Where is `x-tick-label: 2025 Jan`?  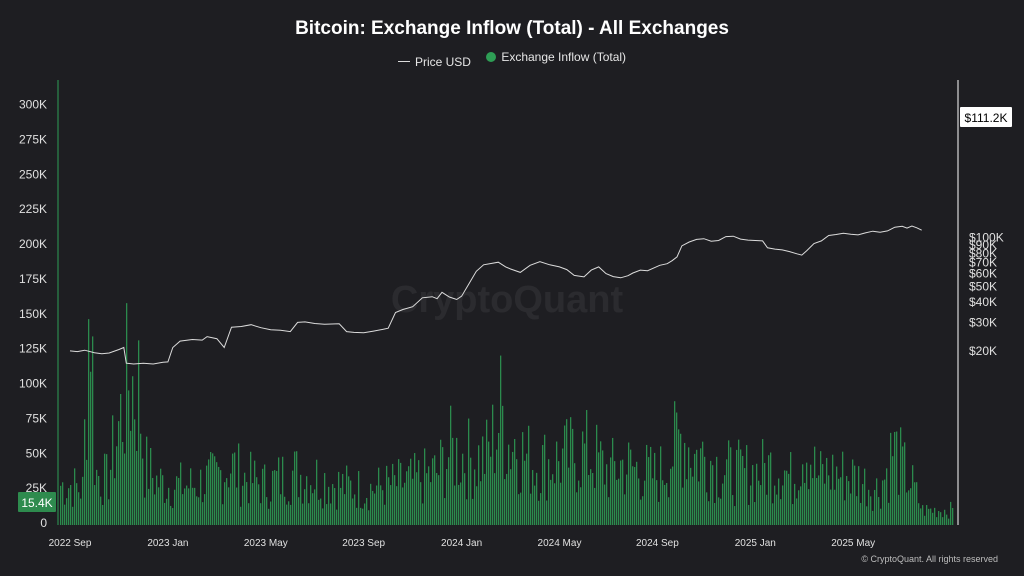
x-tick-label: 2025 Jan is located at coordinates (755, 543).